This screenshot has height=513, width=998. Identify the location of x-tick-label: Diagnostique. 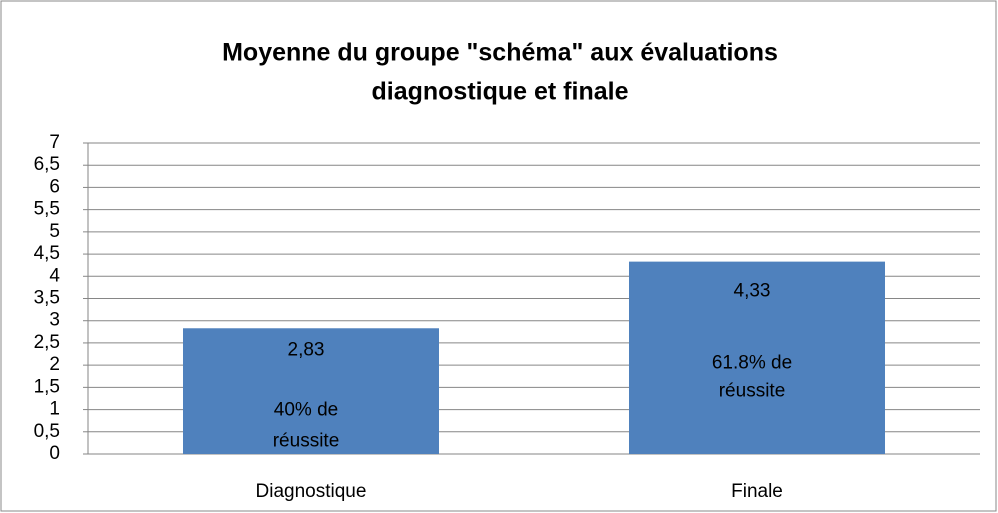
(311, 491).